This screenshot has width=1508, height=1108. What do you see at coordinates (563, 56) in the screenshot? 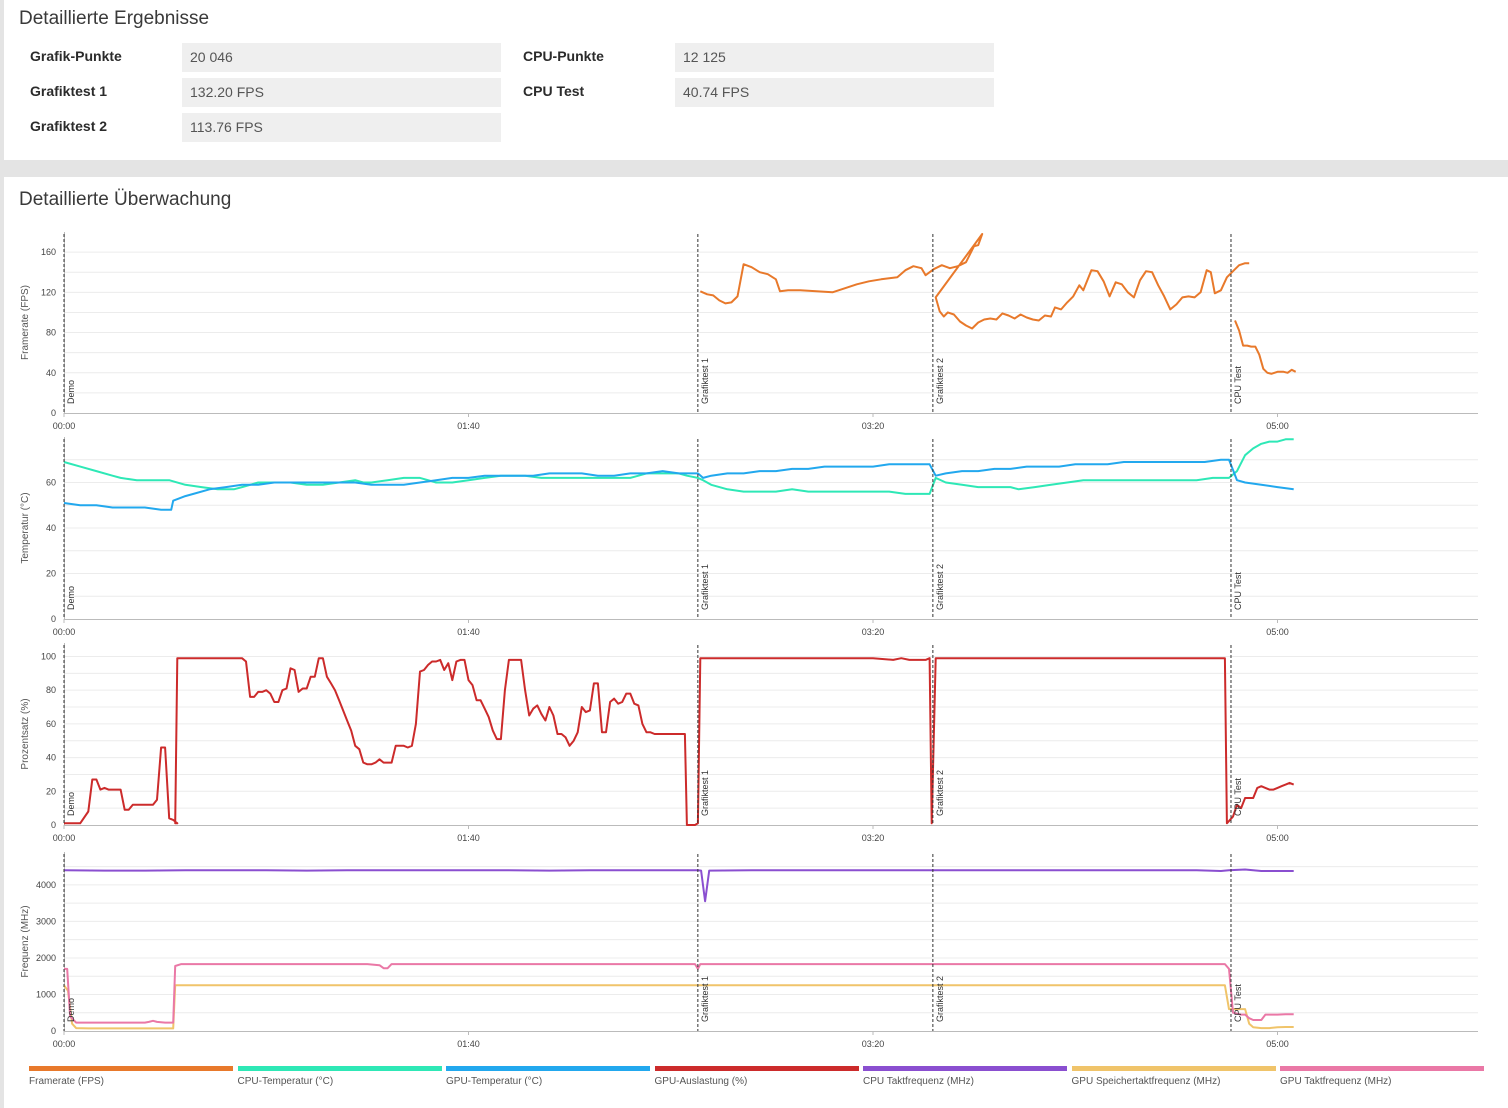
I see `cpu-score-label: CPU-Punkte` at bounding box center [563, 56].